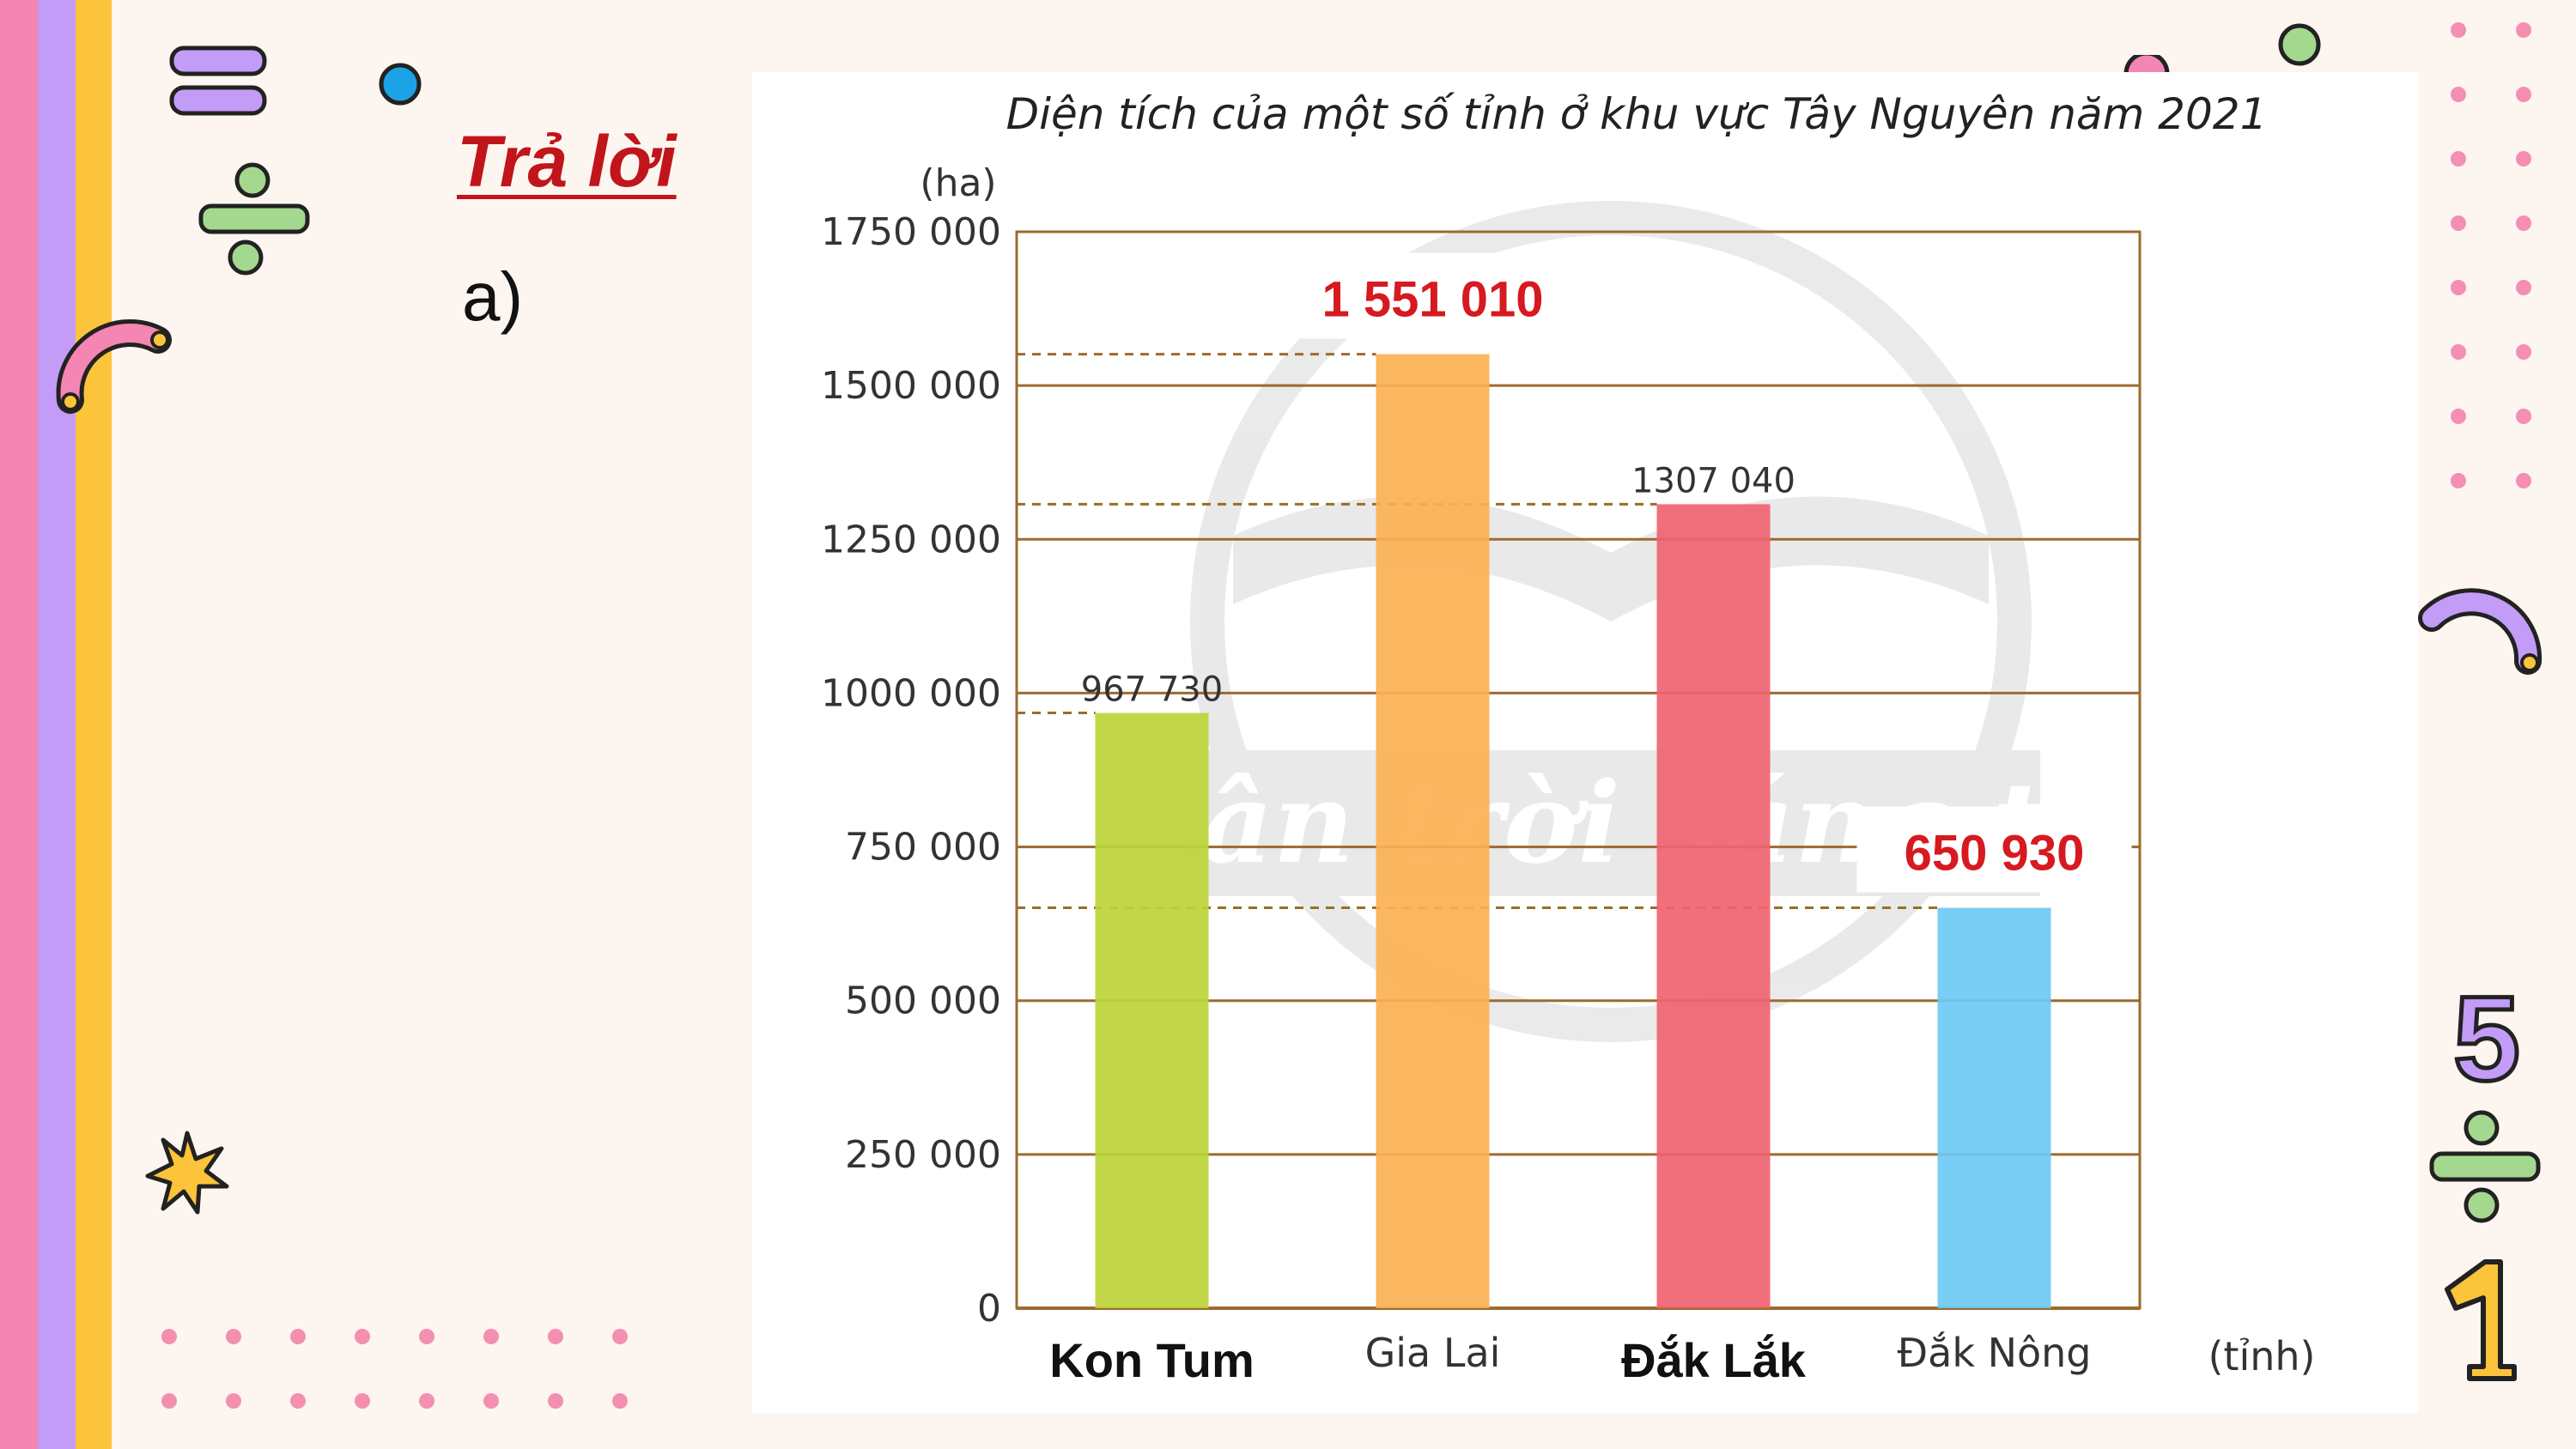  What do you see at coordinates (923, 1155) in the screenshot?
I see `y-tick-label: 250 000` at bounding box center [923, 1155].